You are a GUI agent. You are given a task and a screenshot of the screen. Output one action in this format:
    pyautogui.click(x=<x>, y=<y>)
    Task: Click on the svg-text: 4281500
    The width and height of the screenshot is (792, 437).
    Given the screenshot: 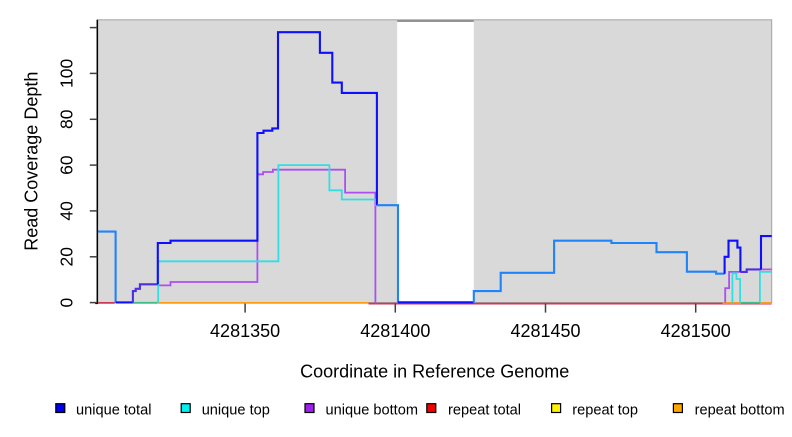 What is the action you would take?
    pyautogui.click(x=696, y=331)
    